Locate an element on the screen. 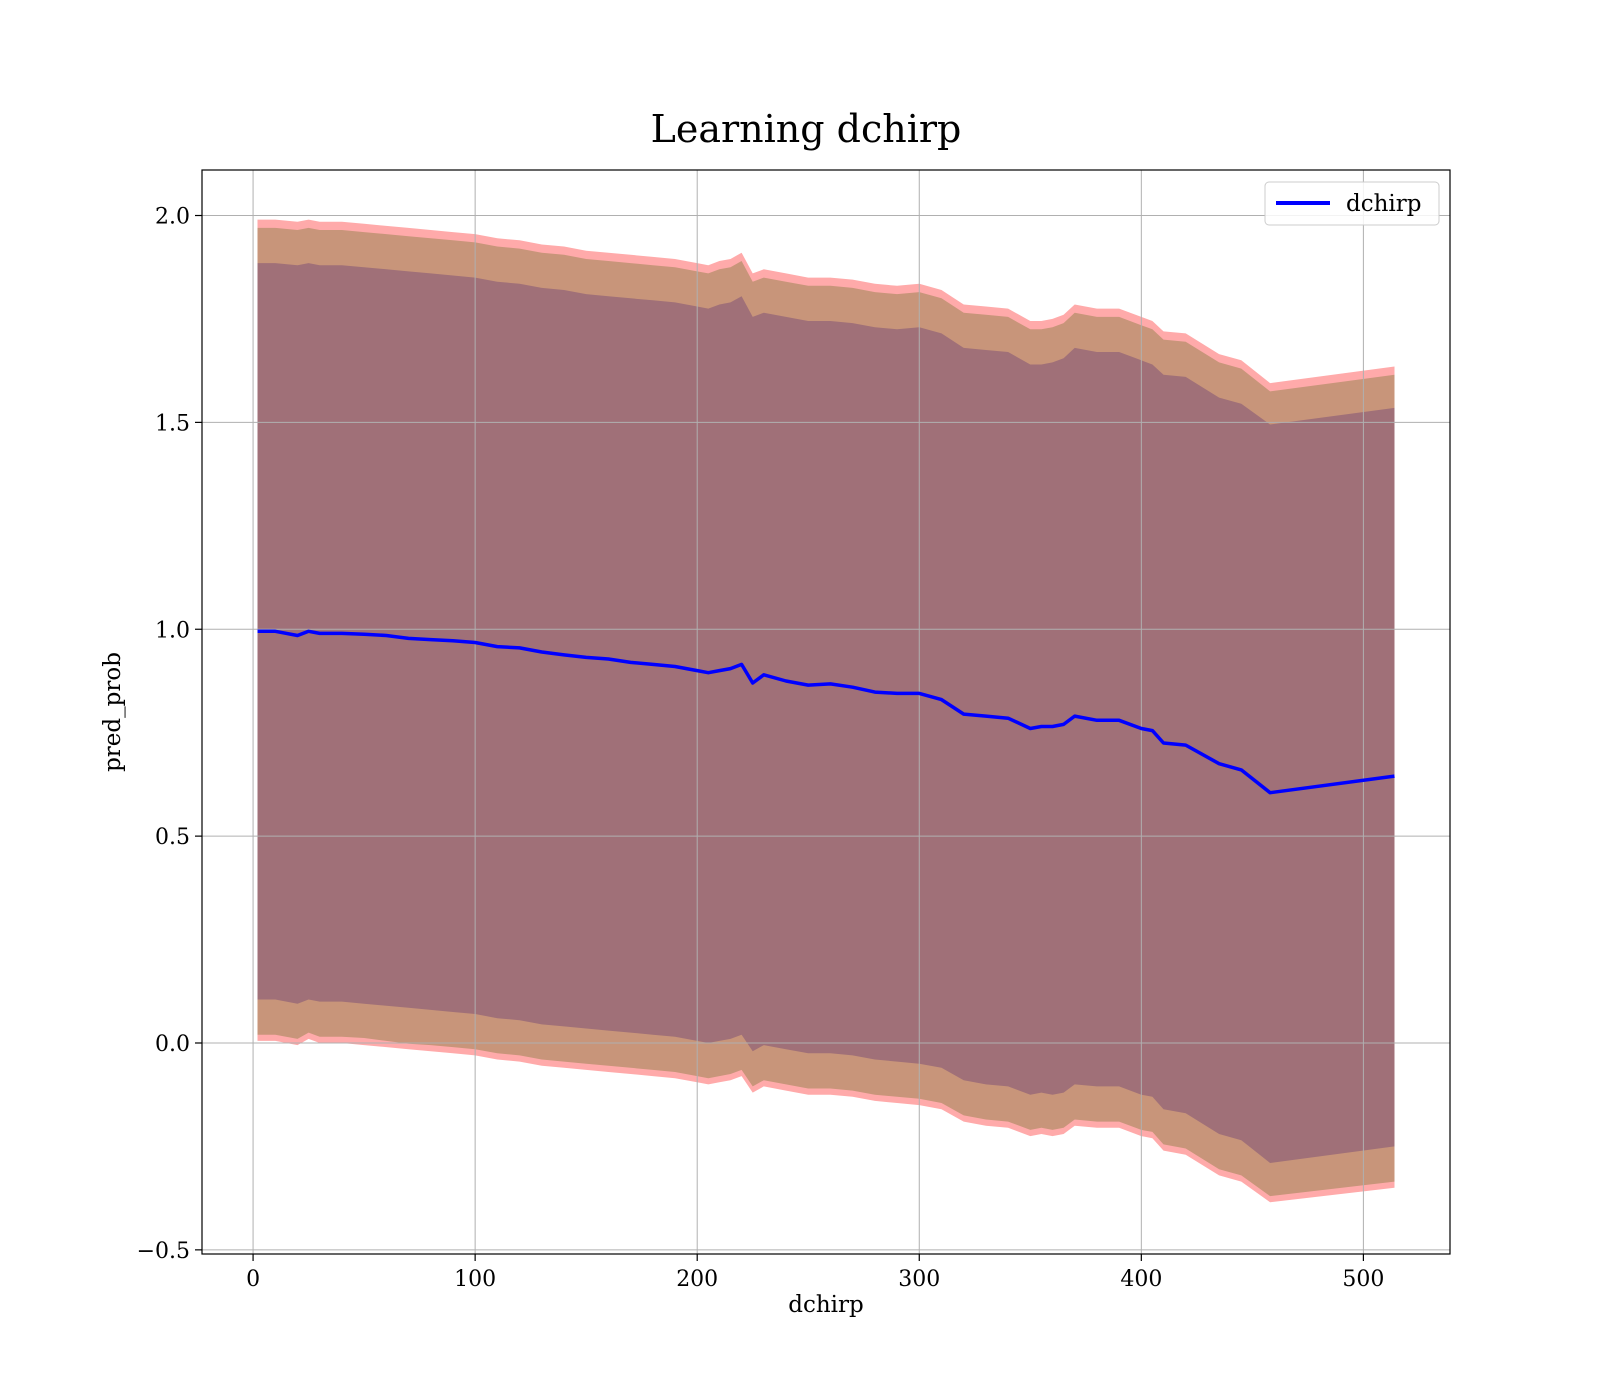  y-tick-label-0: −0.5 is located at coordinates (163, 1251).